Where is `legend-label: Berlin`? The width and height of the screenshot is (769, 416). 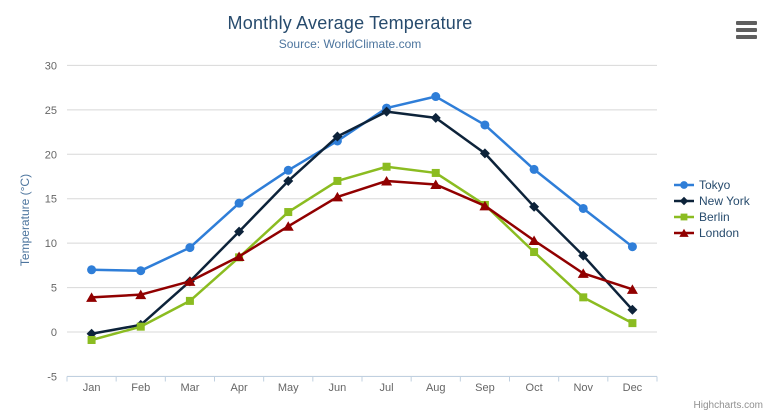
legend-label: Berlin is located at coordinates (714, 217).